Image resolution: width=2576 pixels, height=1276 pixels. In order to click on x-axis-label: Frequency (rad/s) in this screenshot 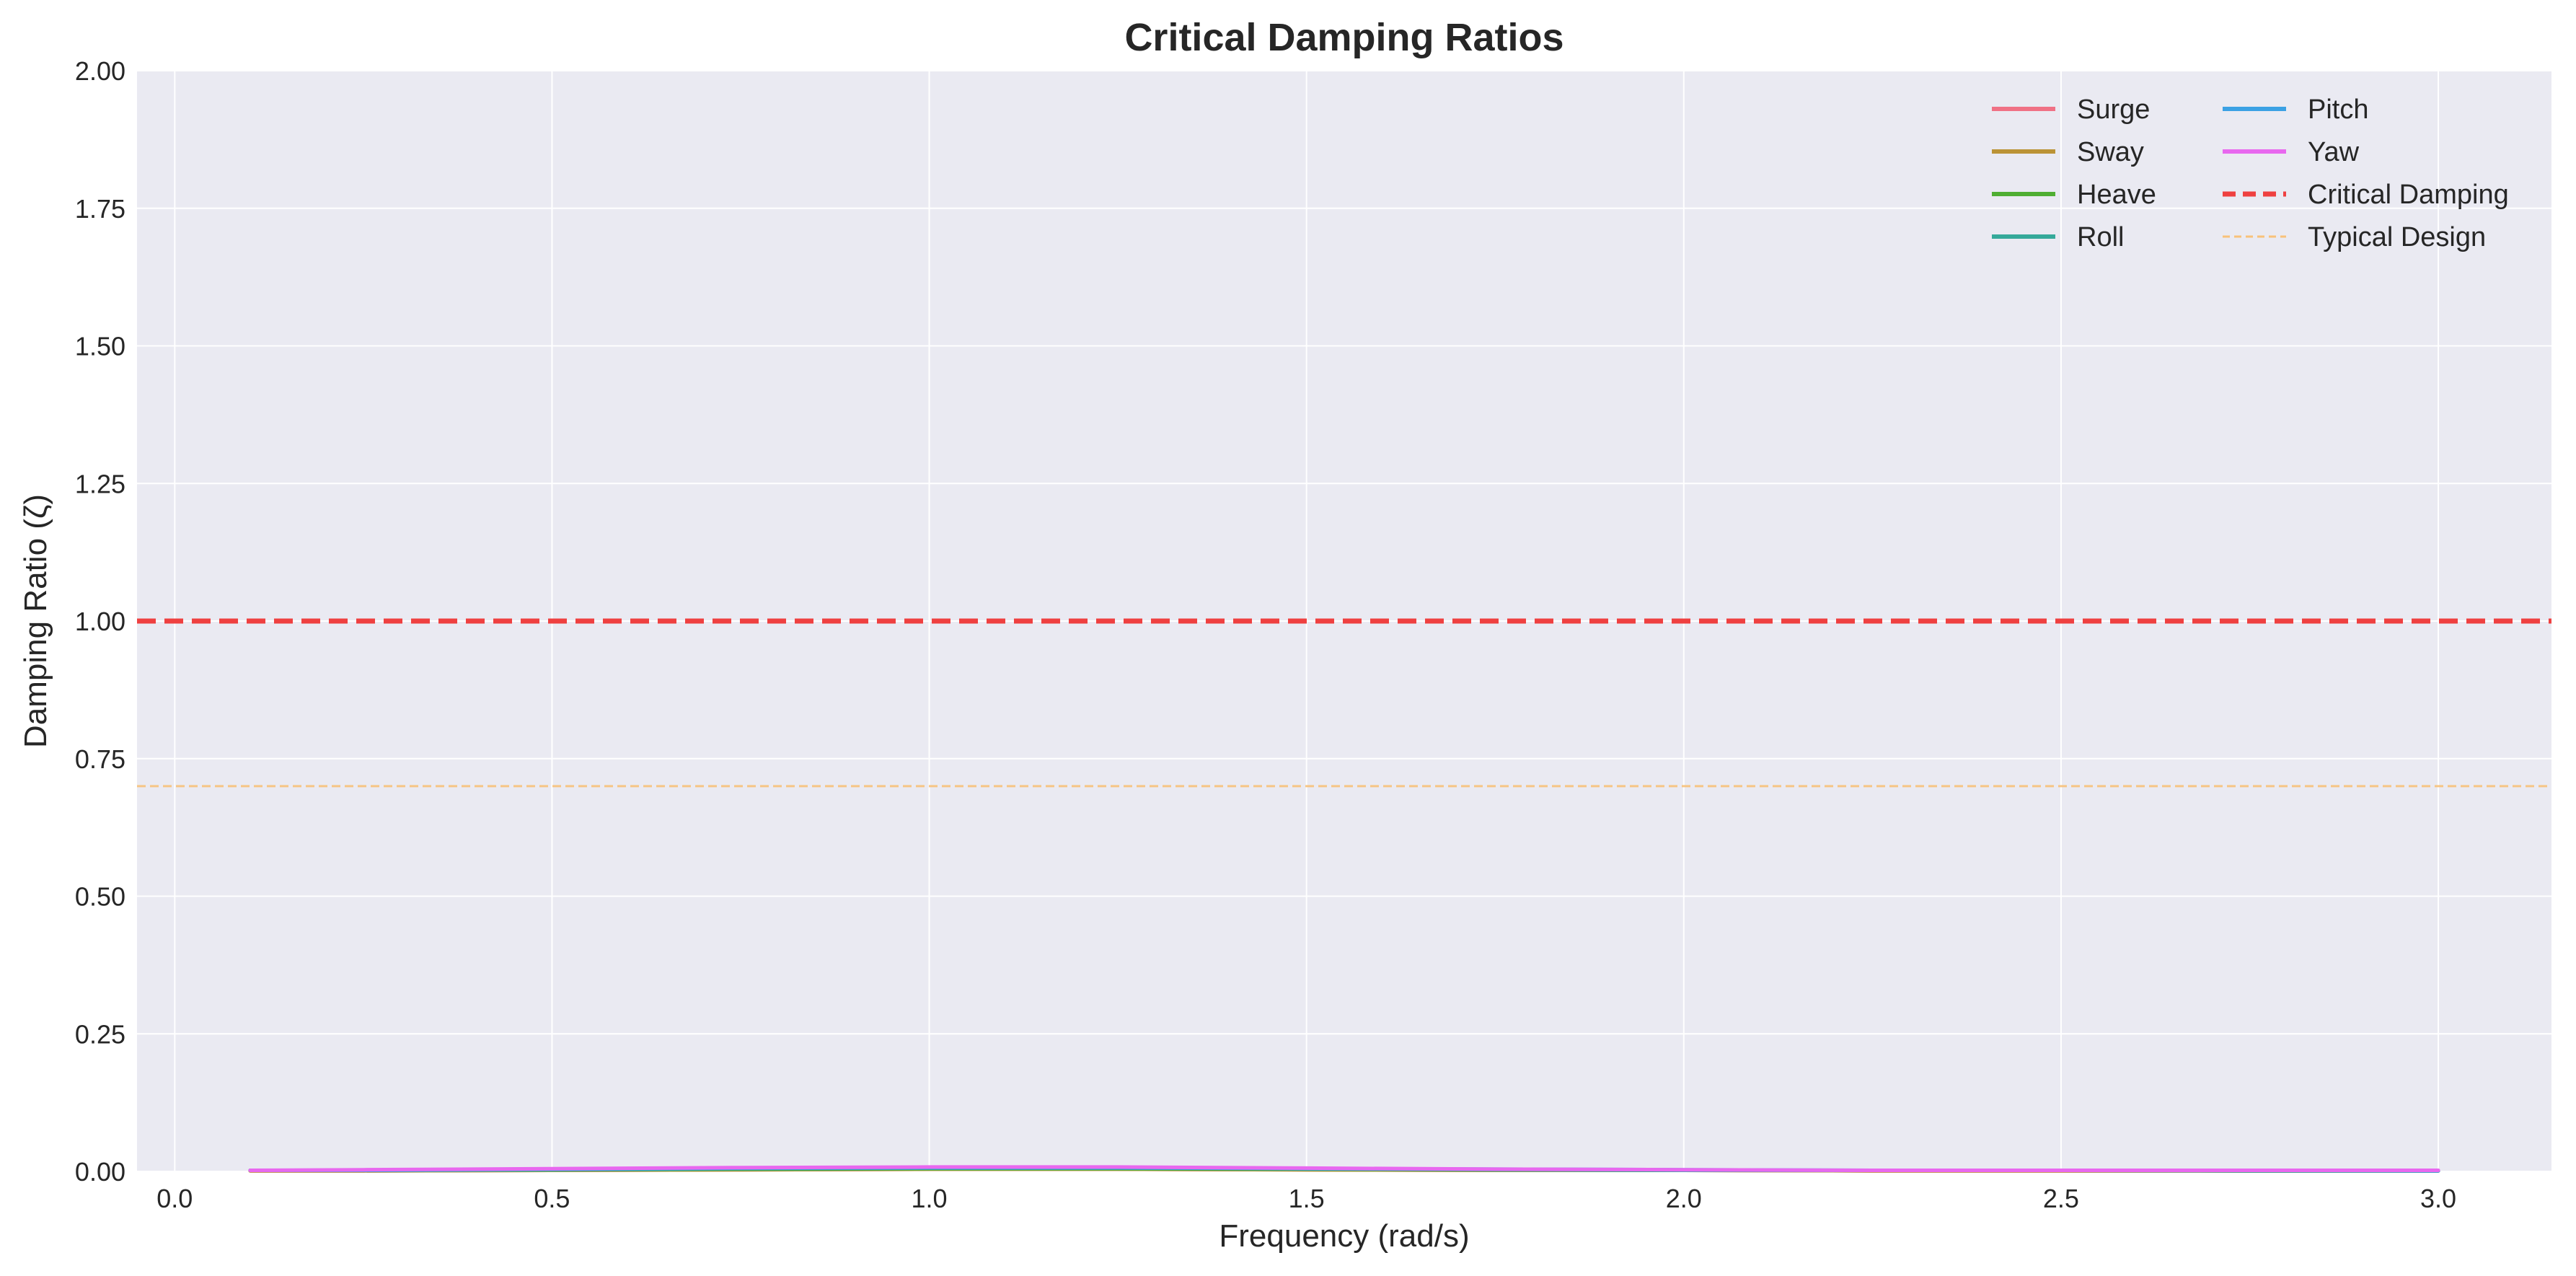, I will do `click(1344, 1236)`.